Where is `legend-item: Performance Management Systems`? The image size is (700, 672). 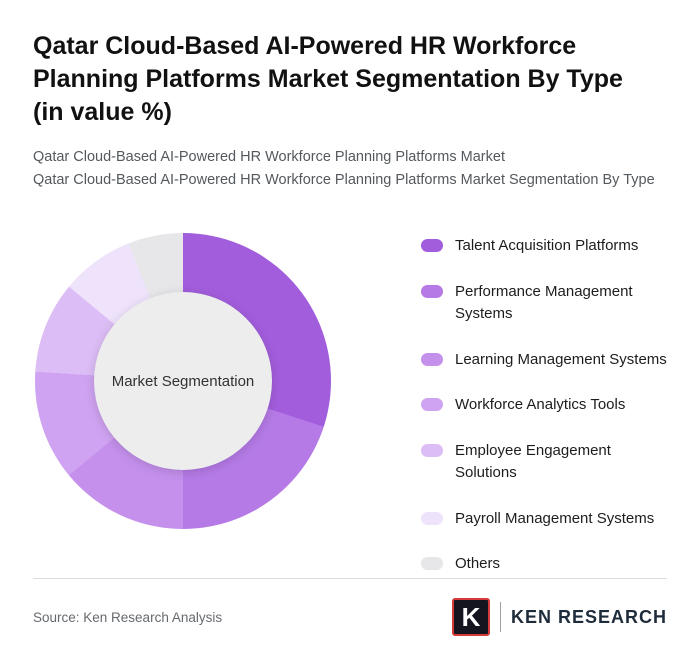
legend-item: Performance Management Systems is located at coordinates (544, 303).